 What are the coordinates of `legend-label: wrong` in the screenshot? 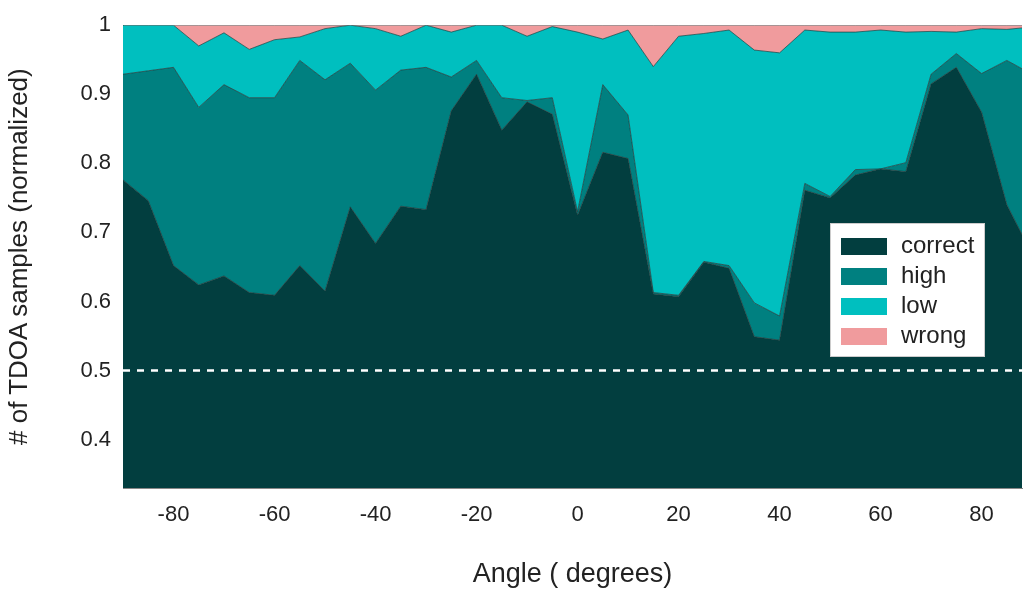 It's located at (934, 334).